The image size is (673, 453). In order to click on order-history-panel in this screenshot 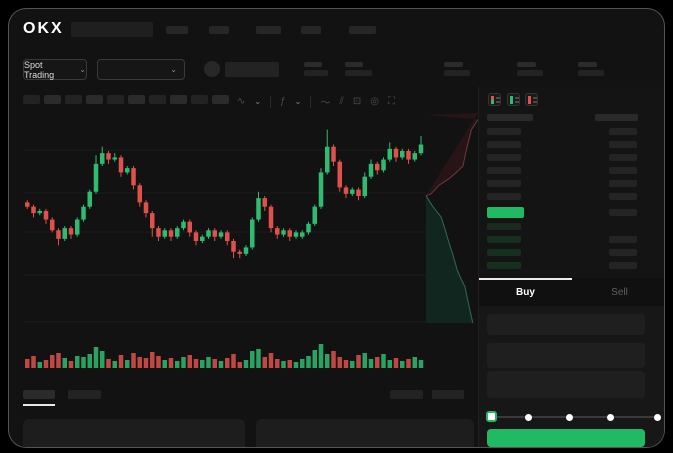, I will do `click(365, 433)`.